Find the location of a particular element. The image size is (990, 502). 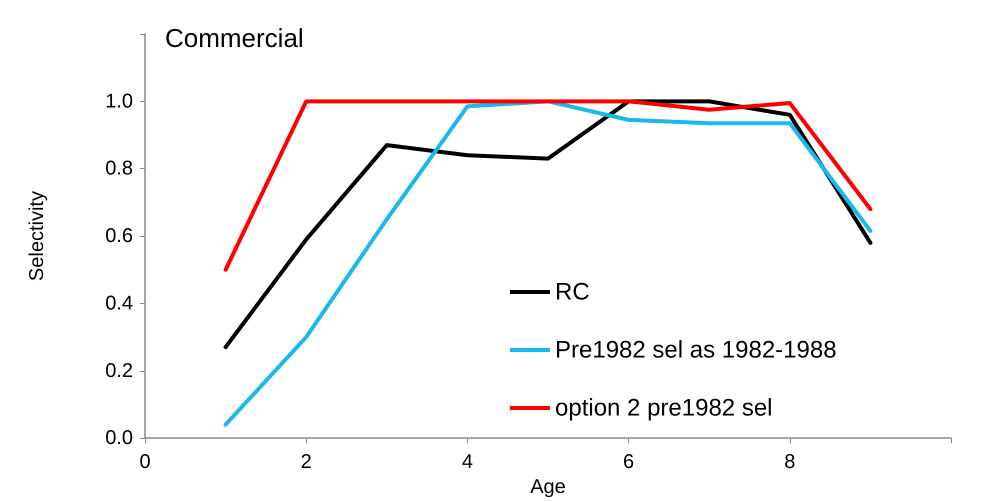

y-tick-label: 1.0 is located at coordinates (119, 101).